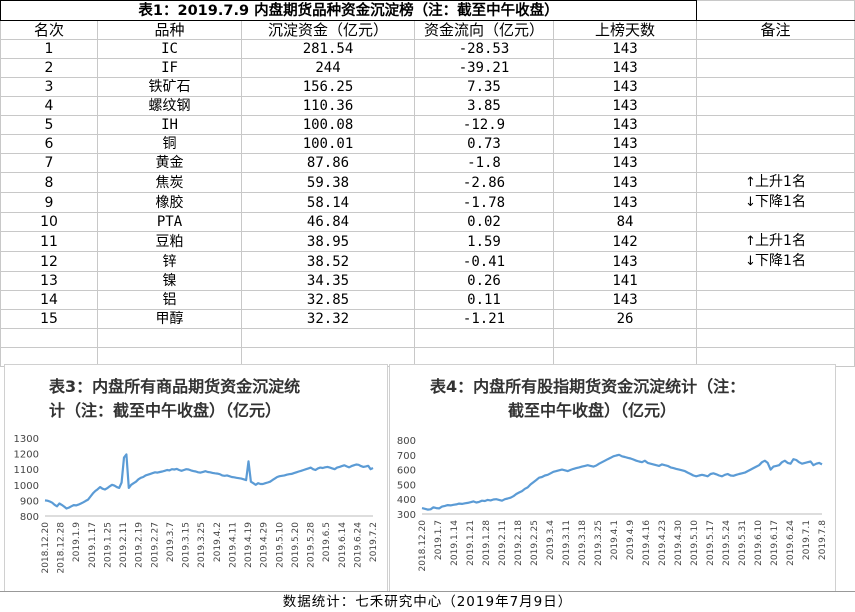 The height and width of the screenshot is (612, 855). What do you see at coordinates (679, 543) in the screenshot?
I see `x-tick-label: 2019.4.30` at bounding box center [679, 543].